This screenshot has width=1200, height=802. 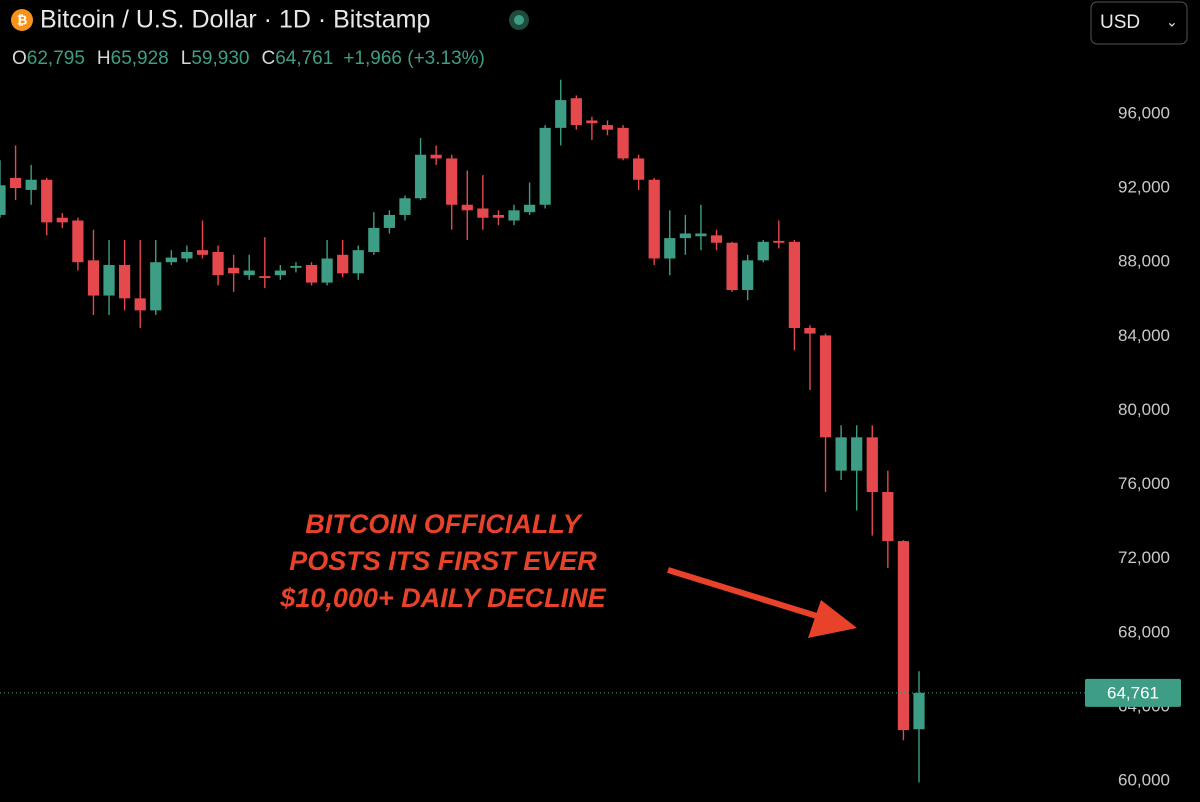 I want to click on y-tick-label: 88,000, so click(x=1144, y=261).